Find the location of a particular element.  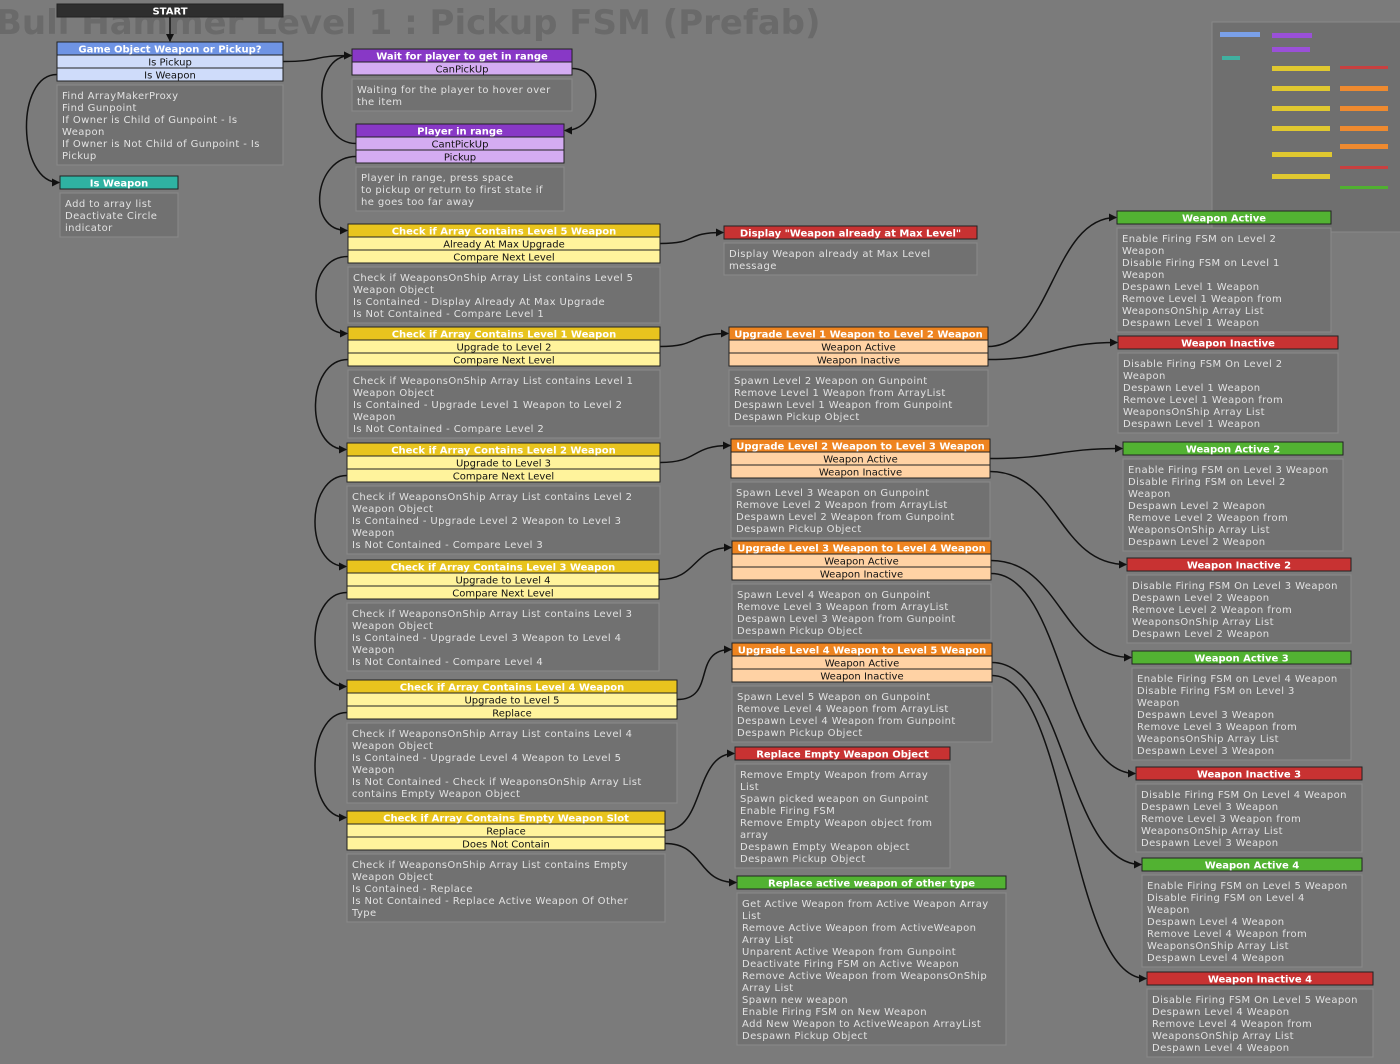

description-line: Type is located at coordinates (364, 913).